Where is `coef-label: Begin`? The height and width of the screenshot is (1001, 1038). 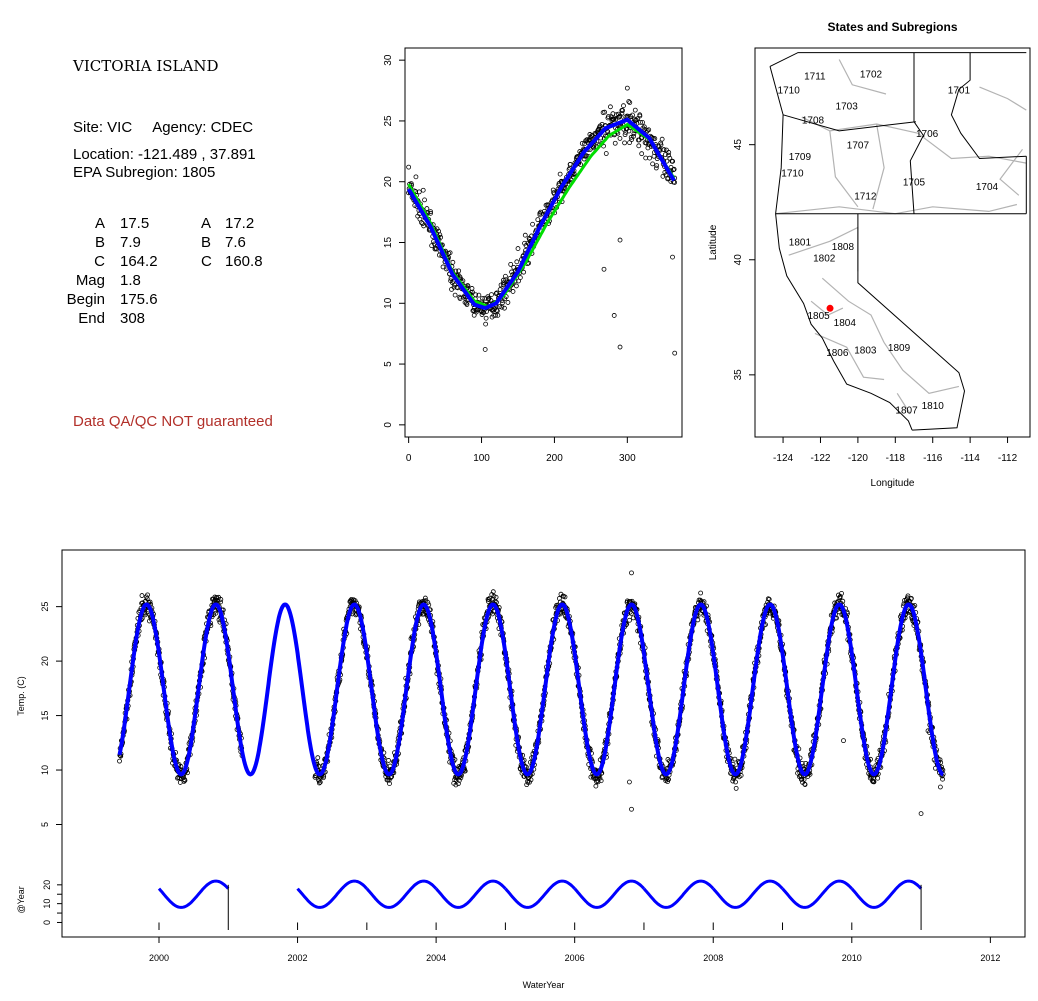
coef-label: Begin is located at coordinates (85, 299).